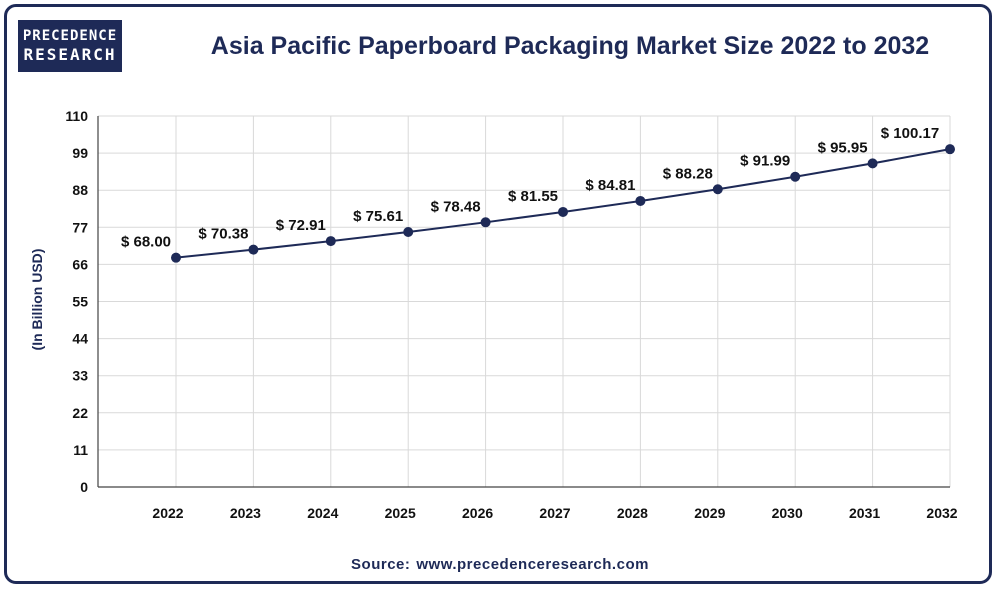  I want to click on x-tick-label: 2027, so click(554, 513).